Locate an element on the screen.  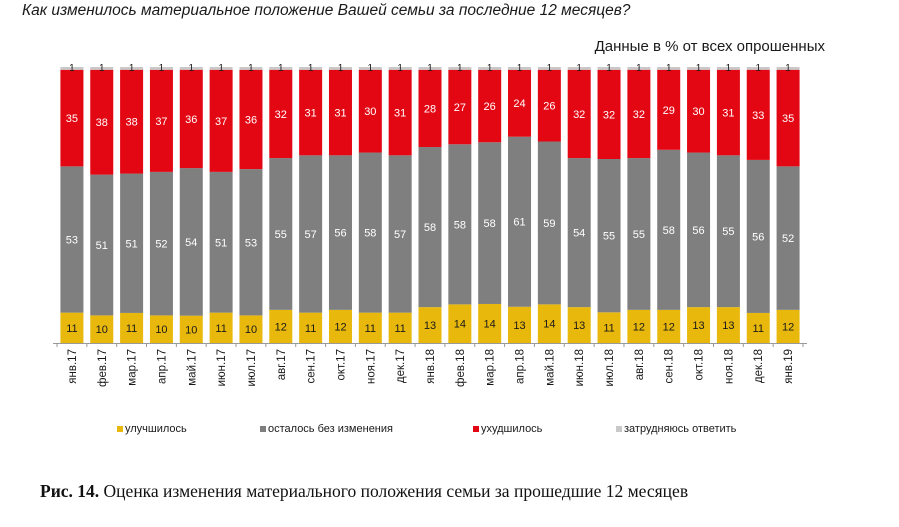
legend-item-worsened: ухудшилось is located at coordinates (507, 429).